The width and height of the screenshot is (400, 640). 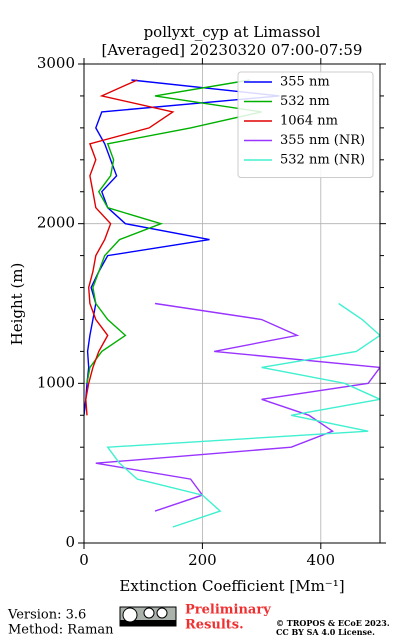 I want to click on x-tick-label: 200, so click(x=202, y=560).